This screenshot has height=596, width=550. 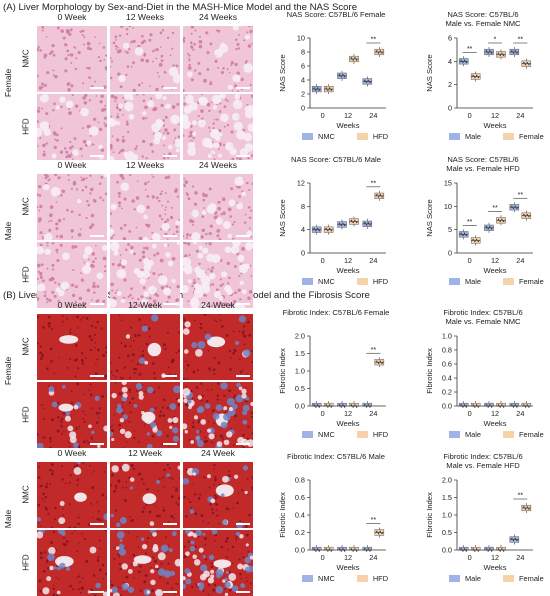 I want to click on column-header: 0 Week, so click(x=72, y=165).